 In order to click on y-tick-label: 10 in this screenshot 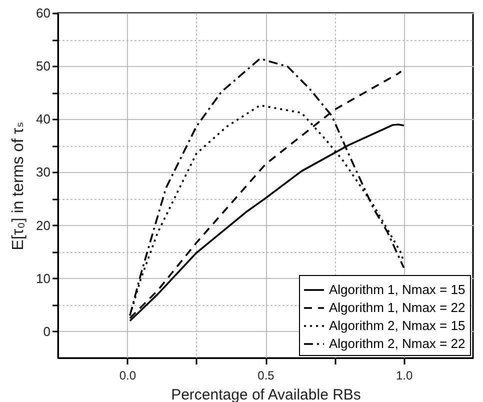, I will do `click(43, 278)`.